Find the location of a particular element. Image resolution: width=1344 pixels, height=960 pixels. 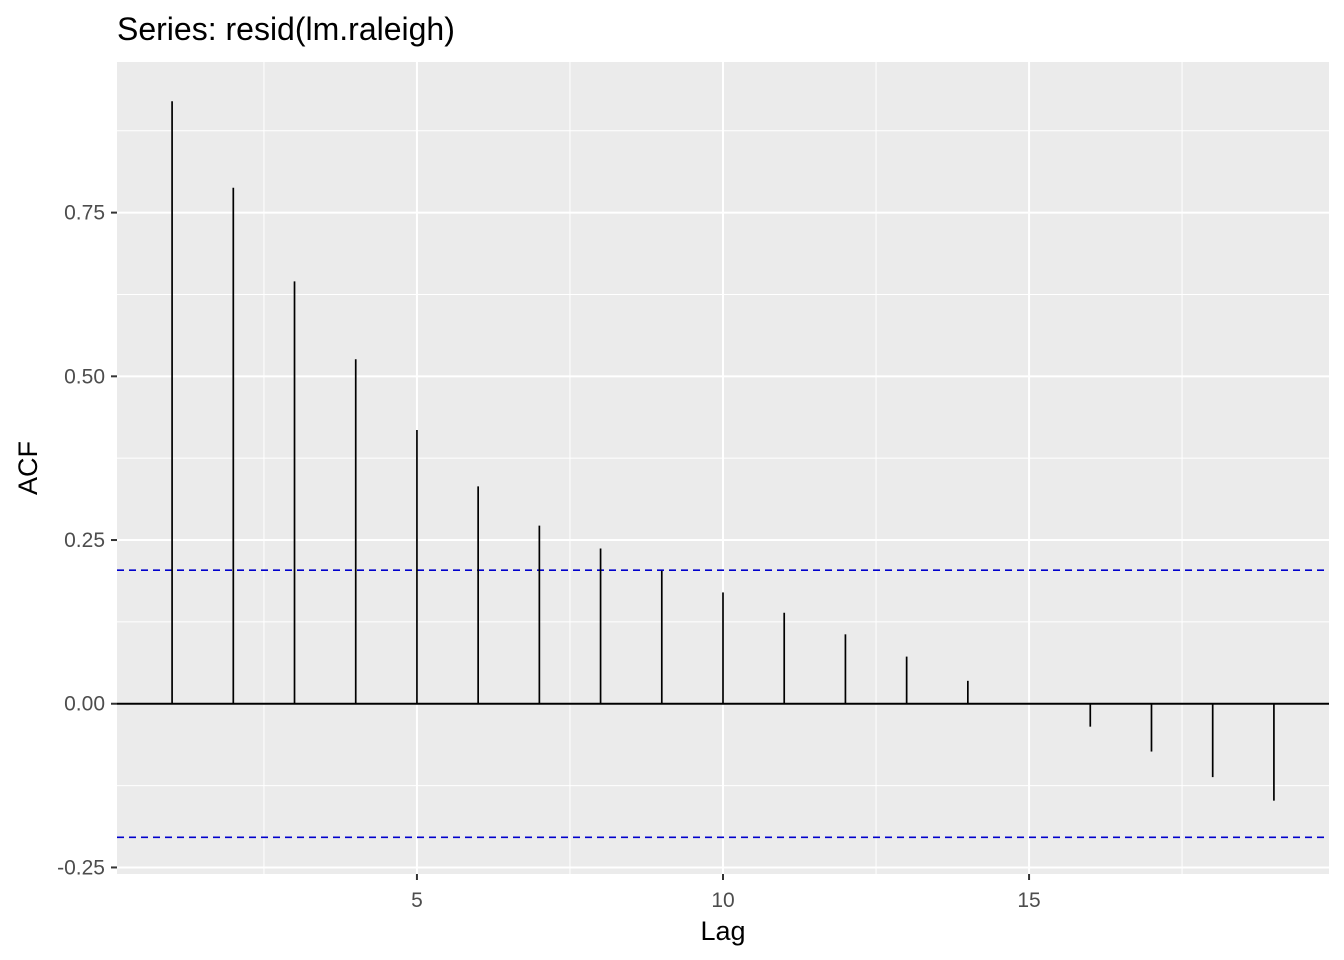

x-tick-label: 10 is located at coordinates (722, 900).